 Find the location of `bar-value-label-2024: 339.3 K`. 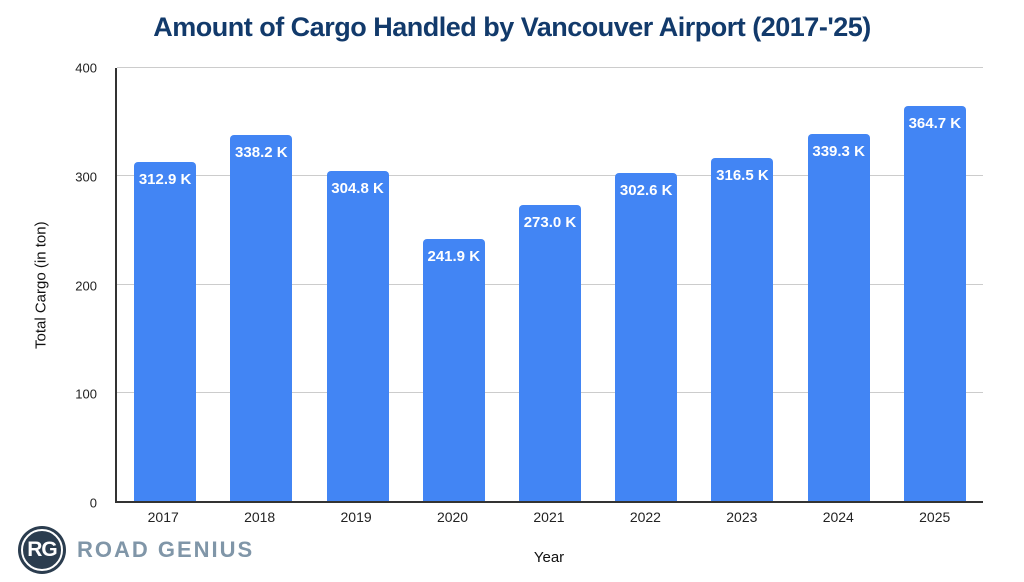

bar-value-label-2024: 339.3 K is located at coordinates (838, 151).